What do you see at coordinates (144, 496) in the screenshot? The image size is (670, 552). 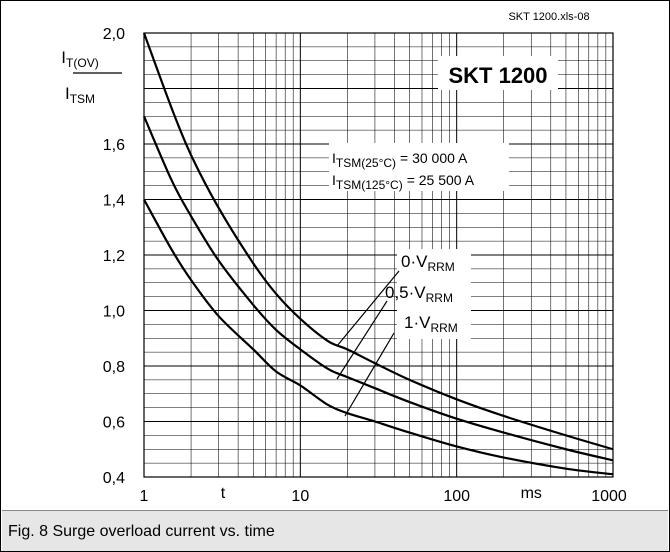 I see `x-tick-label: 1` at bounding box center [144, 496].